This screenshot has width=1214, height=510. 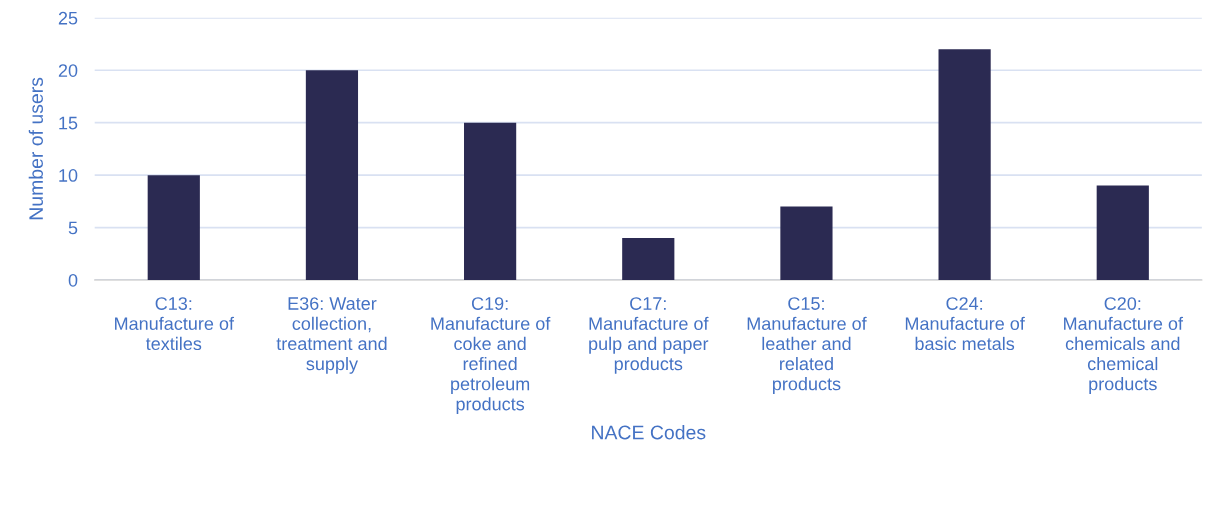 What do you see at coordinates (68, 18) in the screenshot?
I see `y-tick-label: 25` at bounding box center [68, 18].